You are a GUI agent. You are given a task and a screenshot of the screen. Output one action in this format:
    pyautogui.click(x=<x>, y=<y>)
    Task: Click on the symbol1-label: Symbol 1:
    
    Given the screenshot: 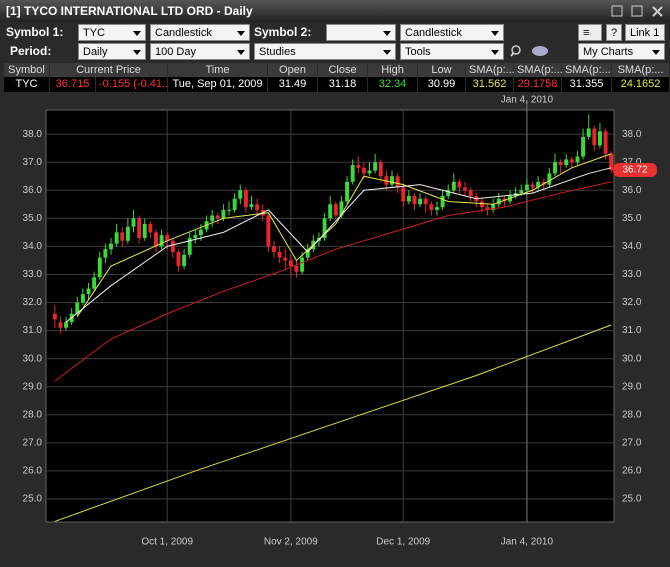 What is the action you would take?
    pyautogui.click(x=35, y=32)
    